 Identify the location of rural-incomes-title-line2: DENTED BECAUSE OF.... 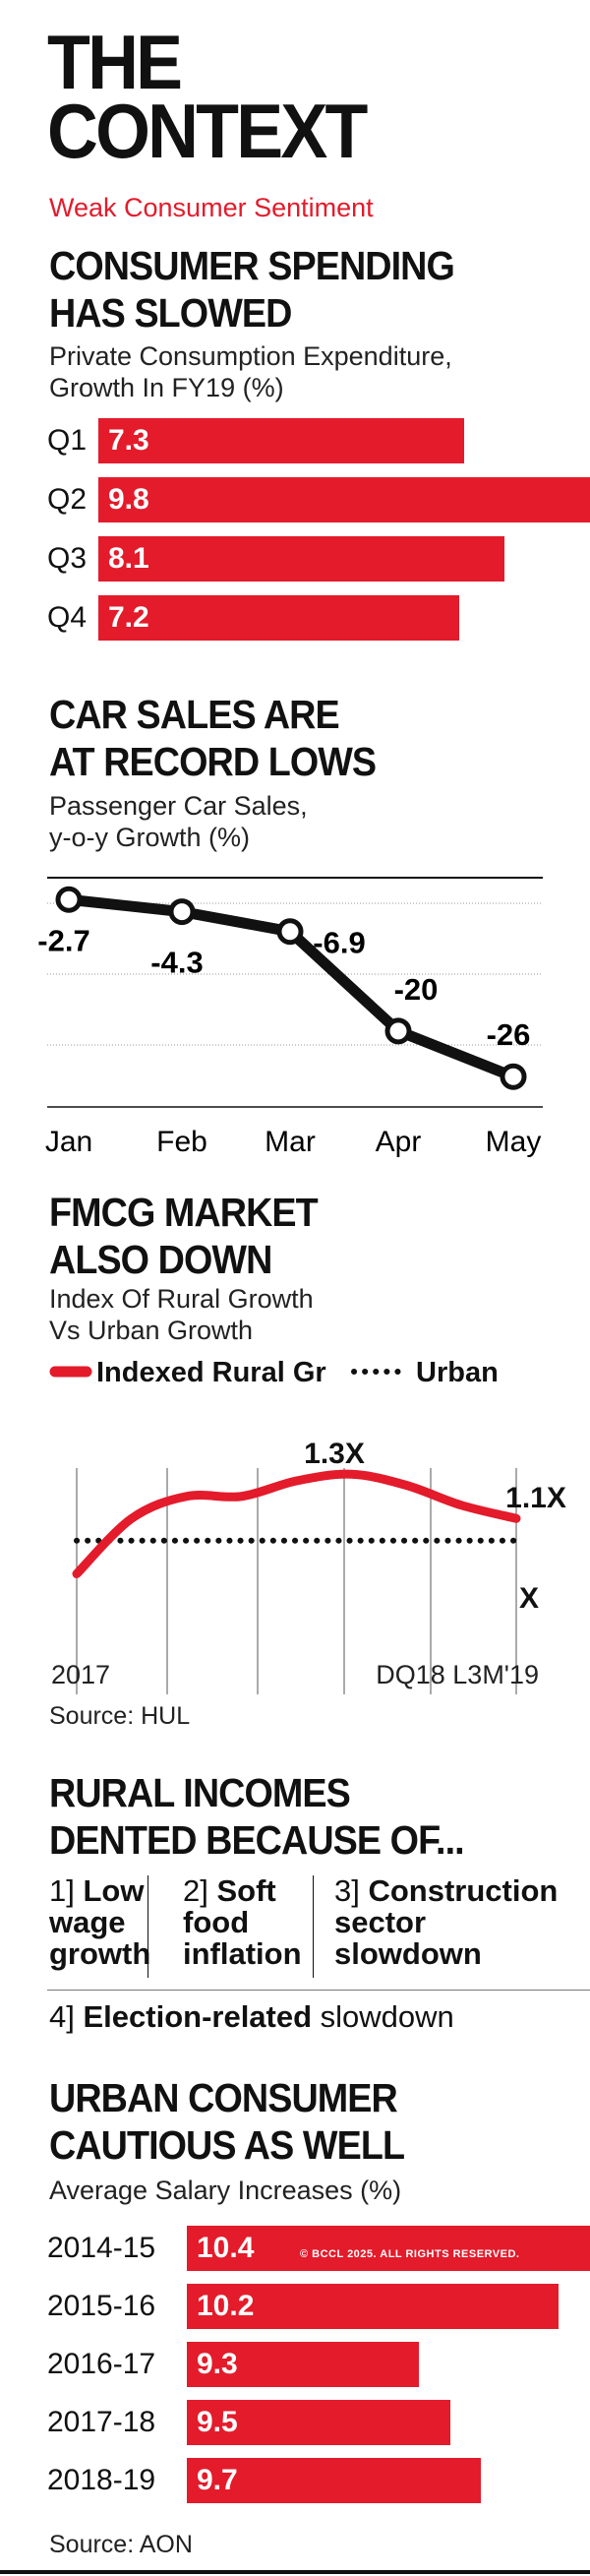
(257, 1840).